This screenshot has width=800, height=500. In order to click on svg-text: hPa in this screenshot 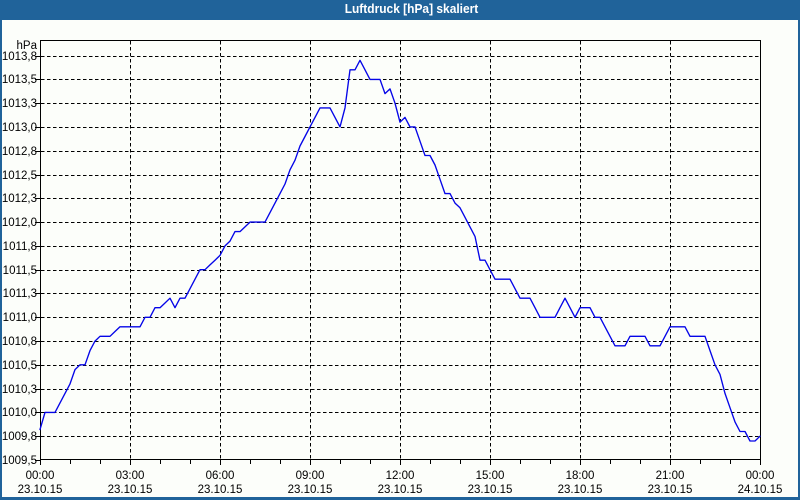, I will do `click(27, 46)`.